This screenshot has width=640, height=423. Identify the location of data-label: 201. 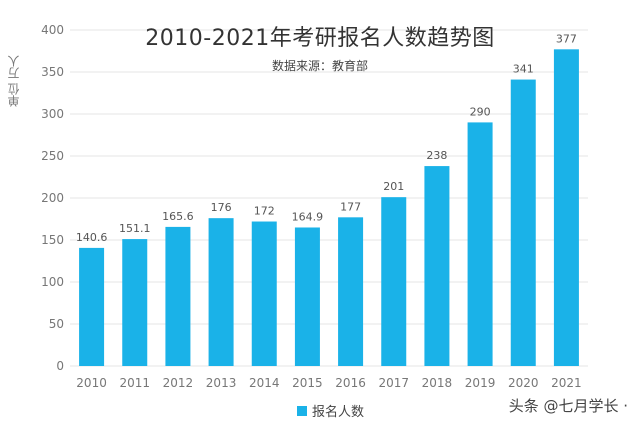
(393, 186).